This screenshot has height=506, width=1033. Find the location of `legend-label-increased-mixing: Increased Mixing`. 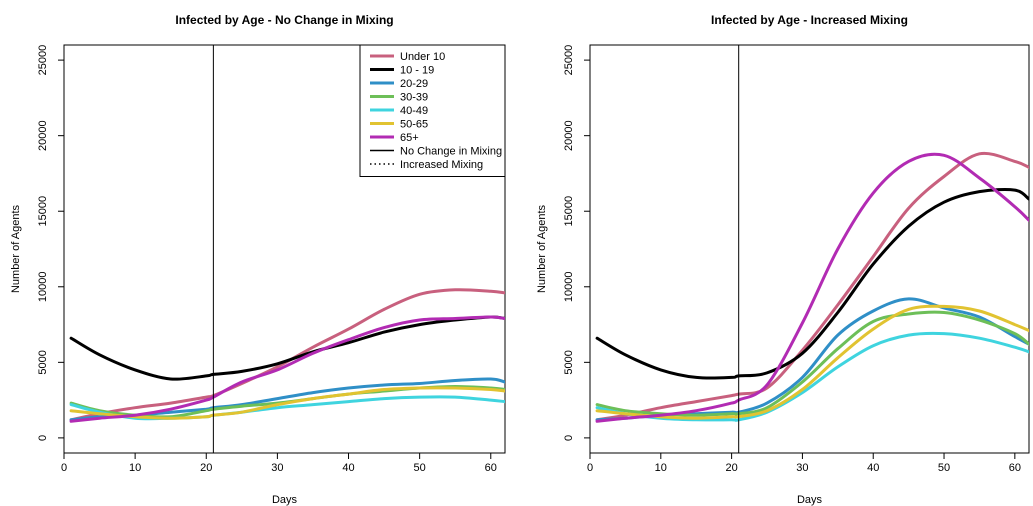

legend-label-increased-mixing: Increased Mixing is located at coordinates (441, 165).